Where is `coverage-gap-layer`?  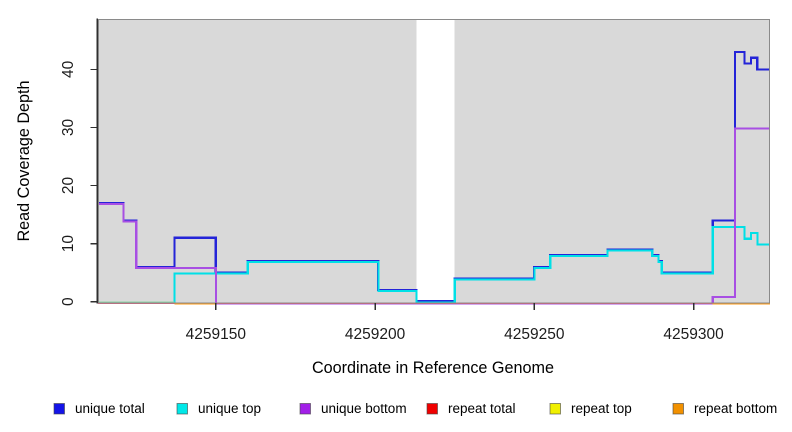 coverage-gap-layer is located at coordinates (435, 161).